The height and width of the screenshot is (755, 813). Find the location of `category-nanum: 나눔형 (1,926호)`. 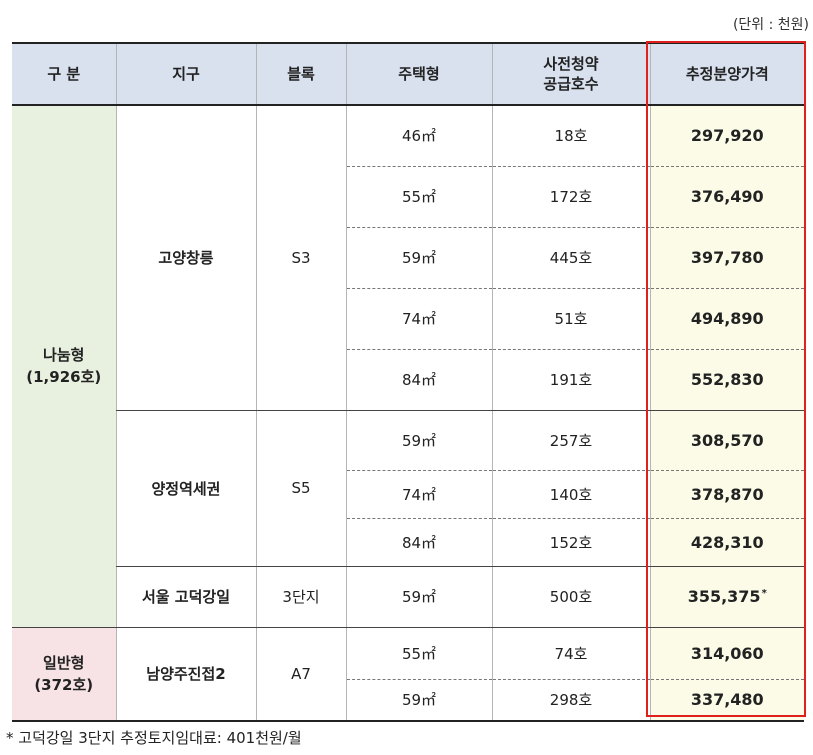

category-nanum: 나눔형 (1,926호) is located at coordinates (64, 366).